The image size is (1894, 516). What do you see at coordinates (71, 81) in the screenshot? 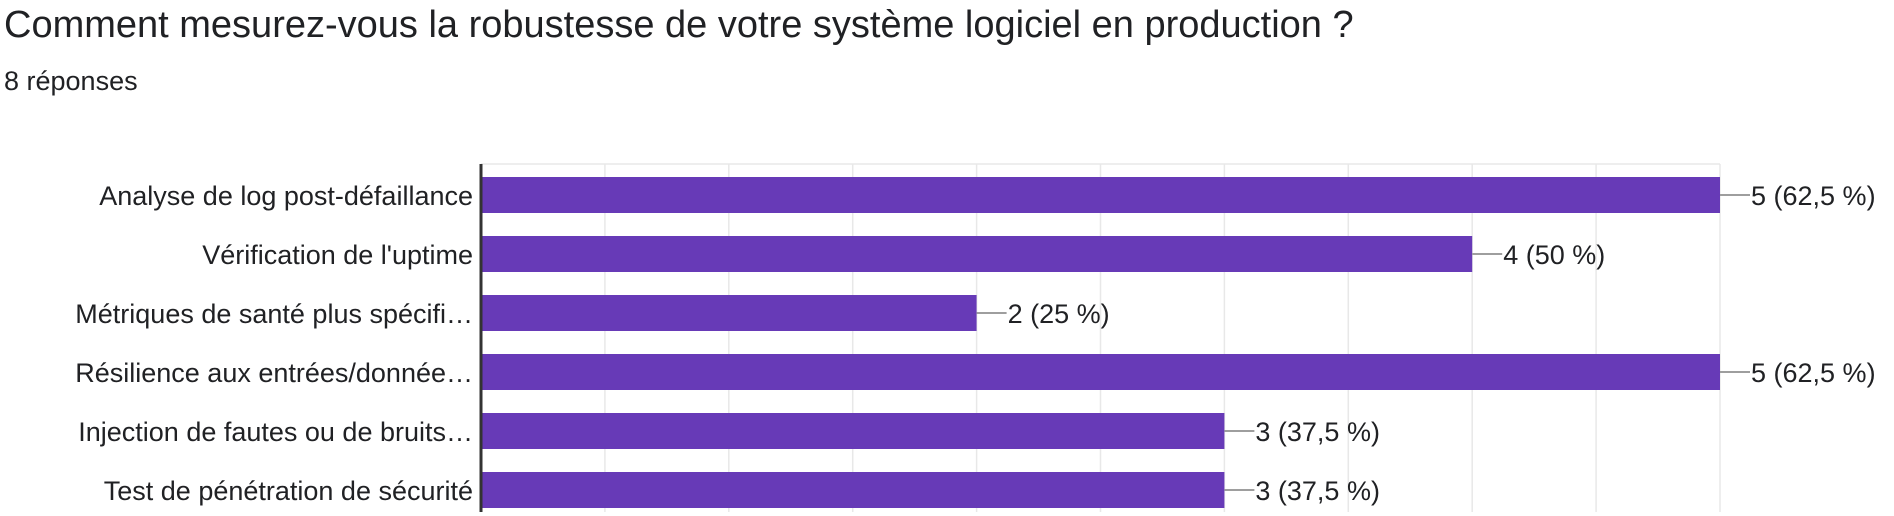
I see `response-count: 8 réponses` at bounding box center [71, 81].